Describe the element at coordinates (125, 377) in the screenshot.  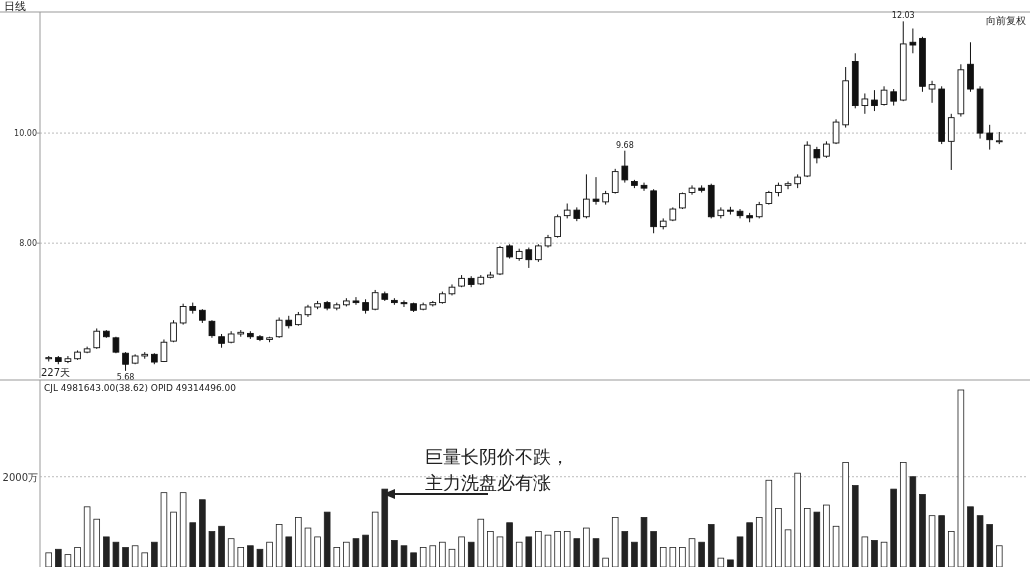
I see `annotation: 5.68` at that location.